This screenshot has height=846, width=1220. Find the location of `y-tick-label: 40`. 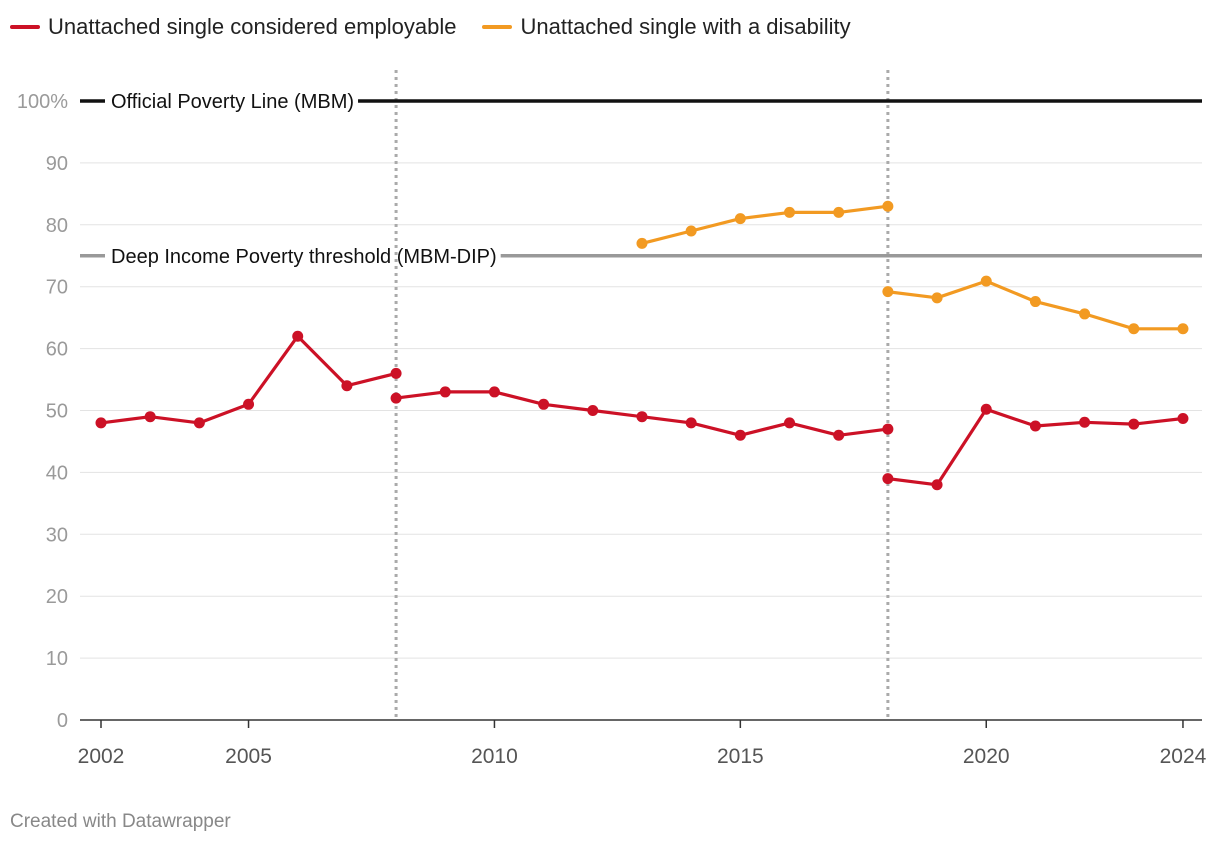

y-tick-label: 40 is located at coordinates (57, 473).